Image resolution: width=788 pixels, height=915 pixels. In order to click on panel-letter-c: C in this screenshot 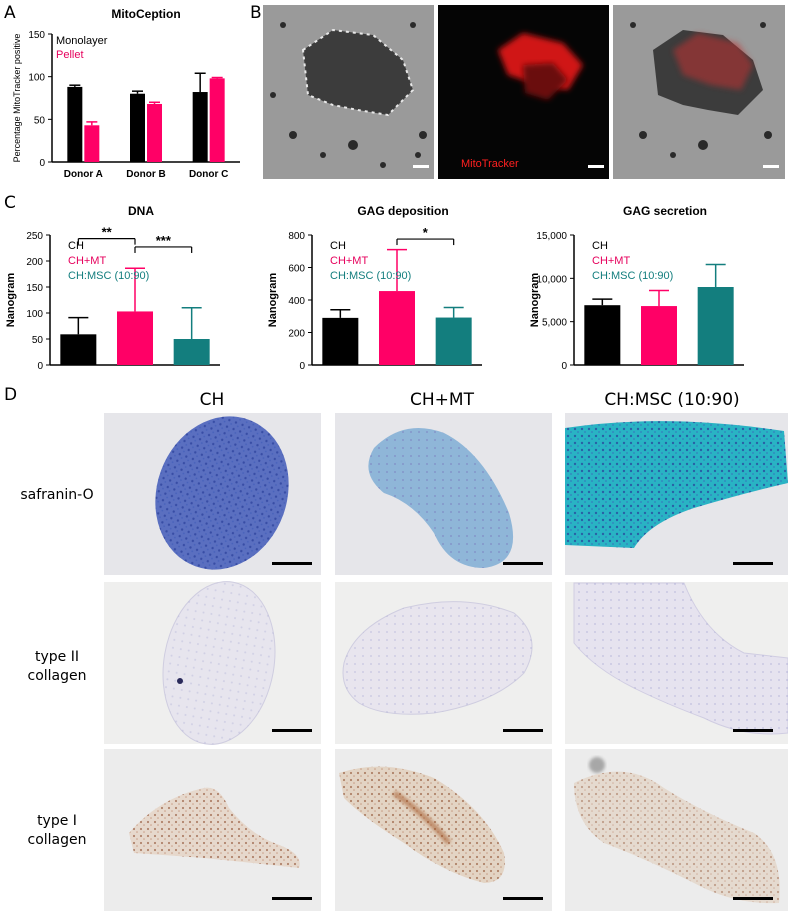, I will do `click(10, 203)`.